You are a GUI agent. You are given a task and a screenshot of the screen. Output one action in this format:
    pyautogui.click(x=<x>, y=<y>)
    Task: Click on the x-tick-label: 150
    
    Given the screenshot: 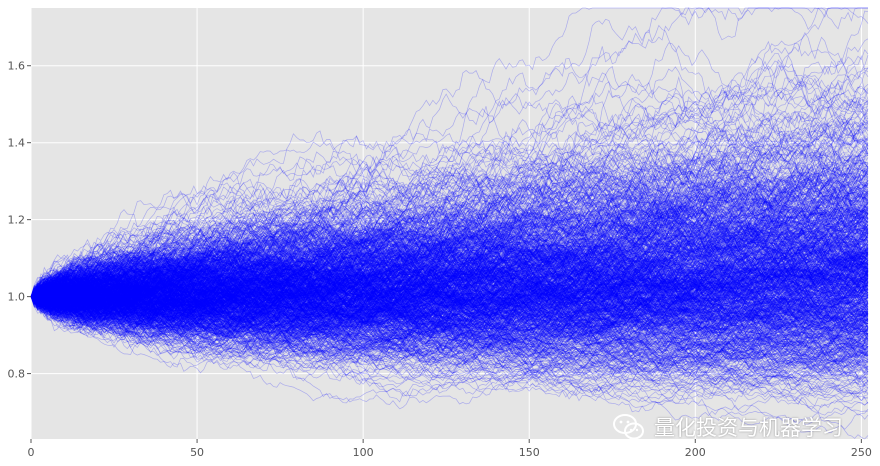 What is the action you would take?
    pyautogui.click(x=529, y=452)
    